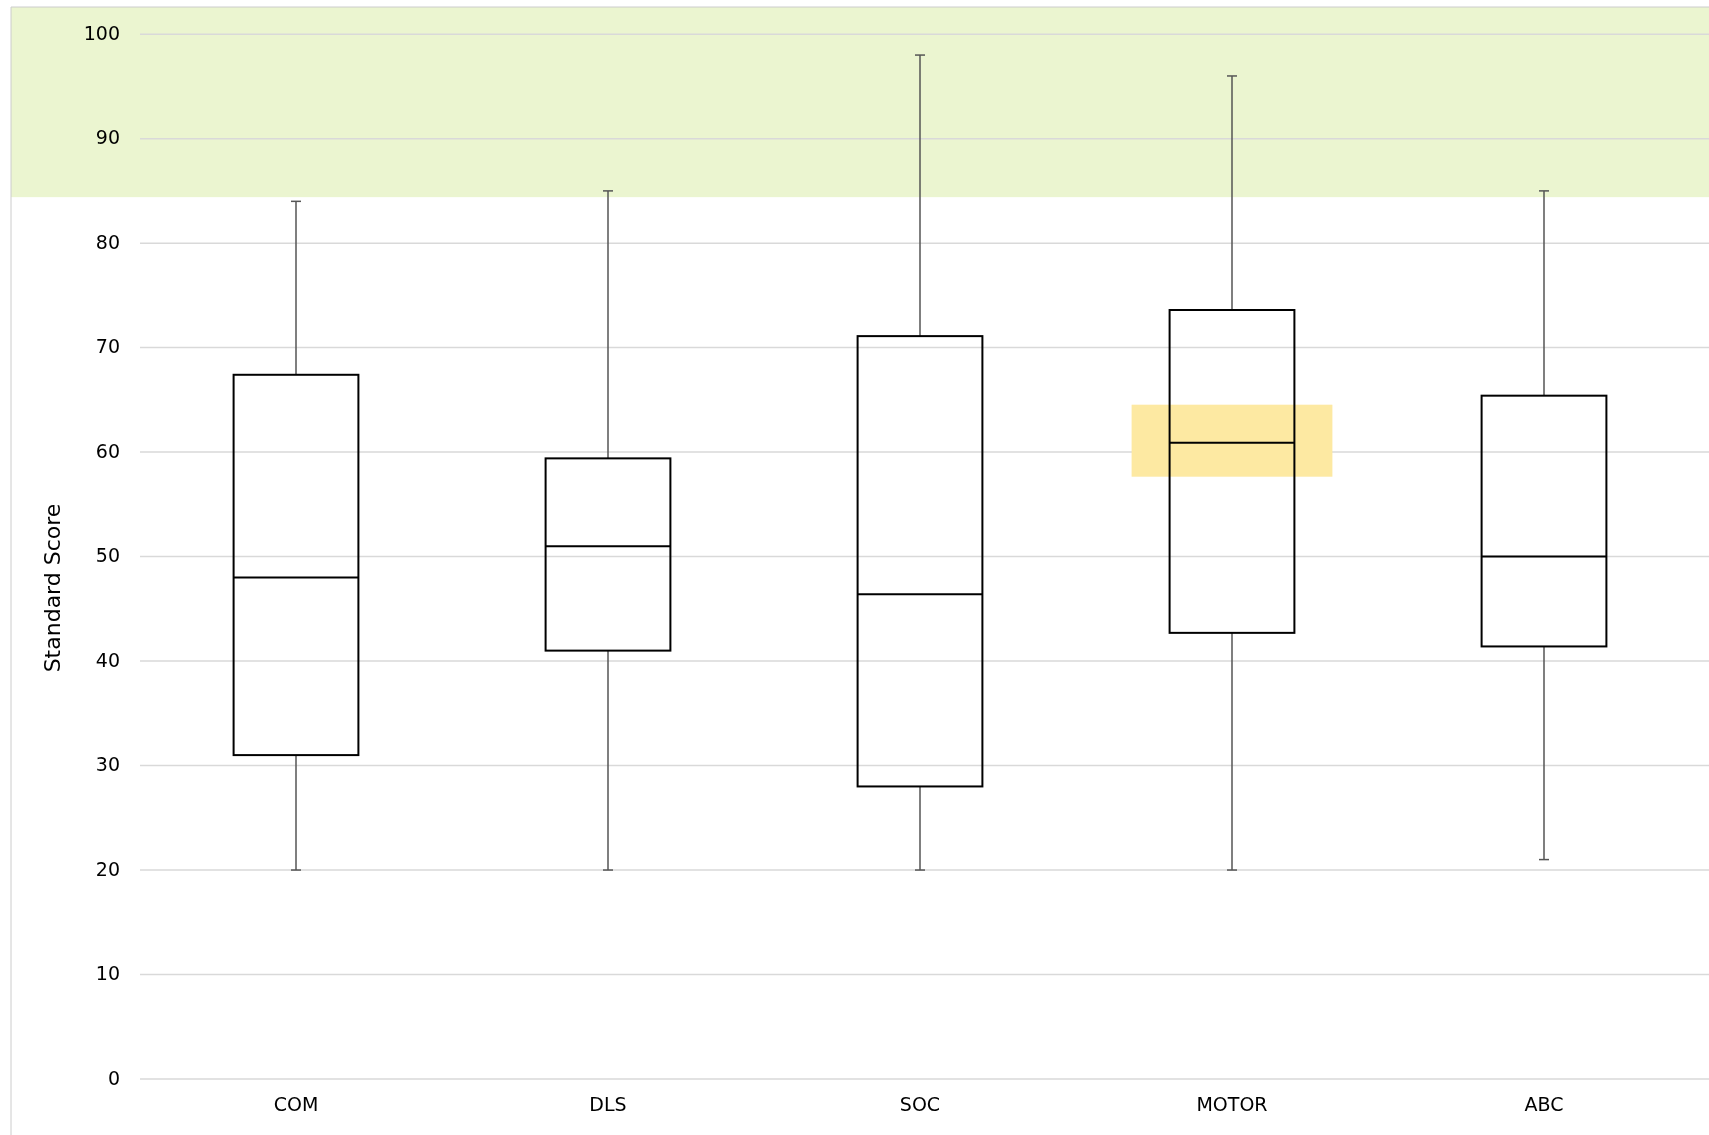 The height and width of the screenshot is (1135, 1709). I want to click on y-tick-label: 70, so click(107, 346).